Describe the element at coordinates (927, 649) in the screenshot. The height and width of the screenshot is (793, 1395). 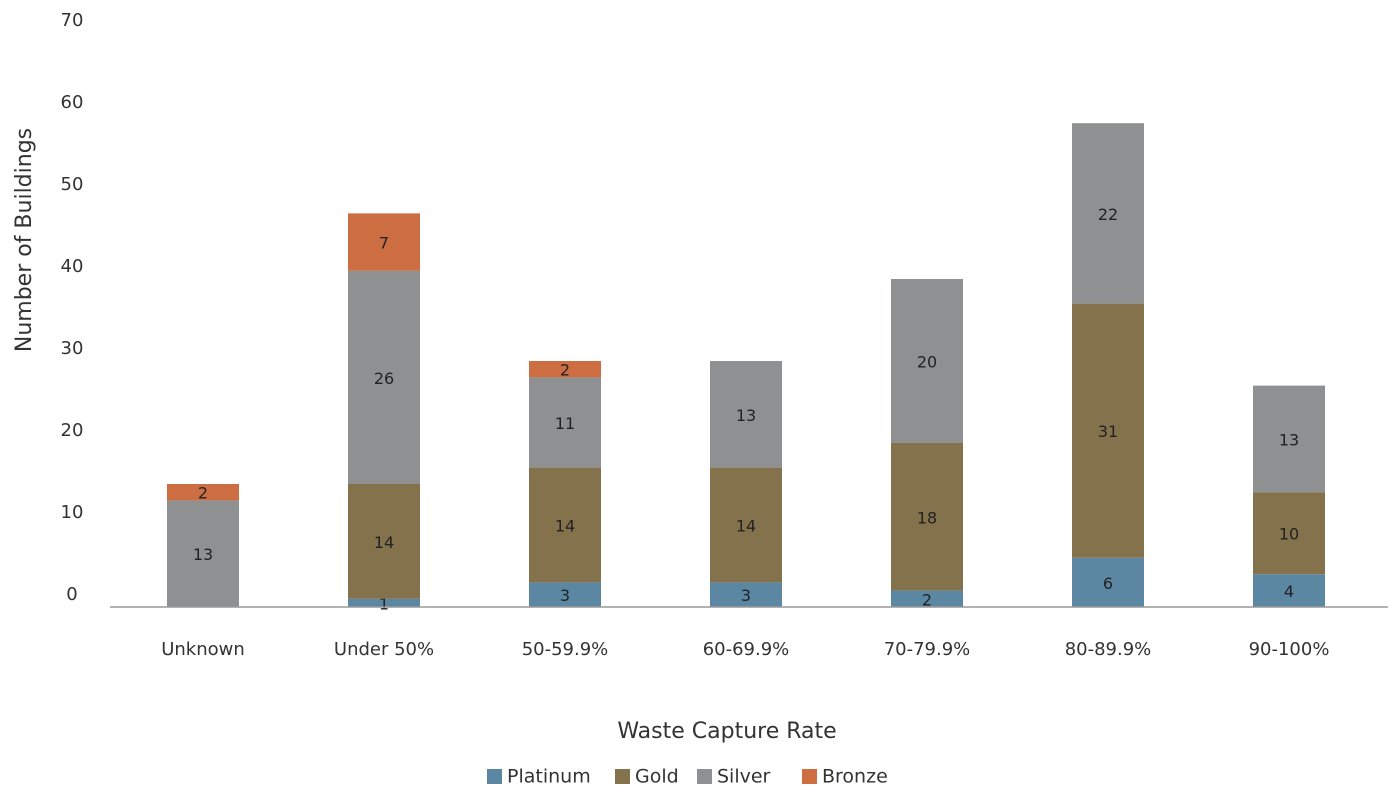
I see `x-tick-label: 70-79.9%` at that location.